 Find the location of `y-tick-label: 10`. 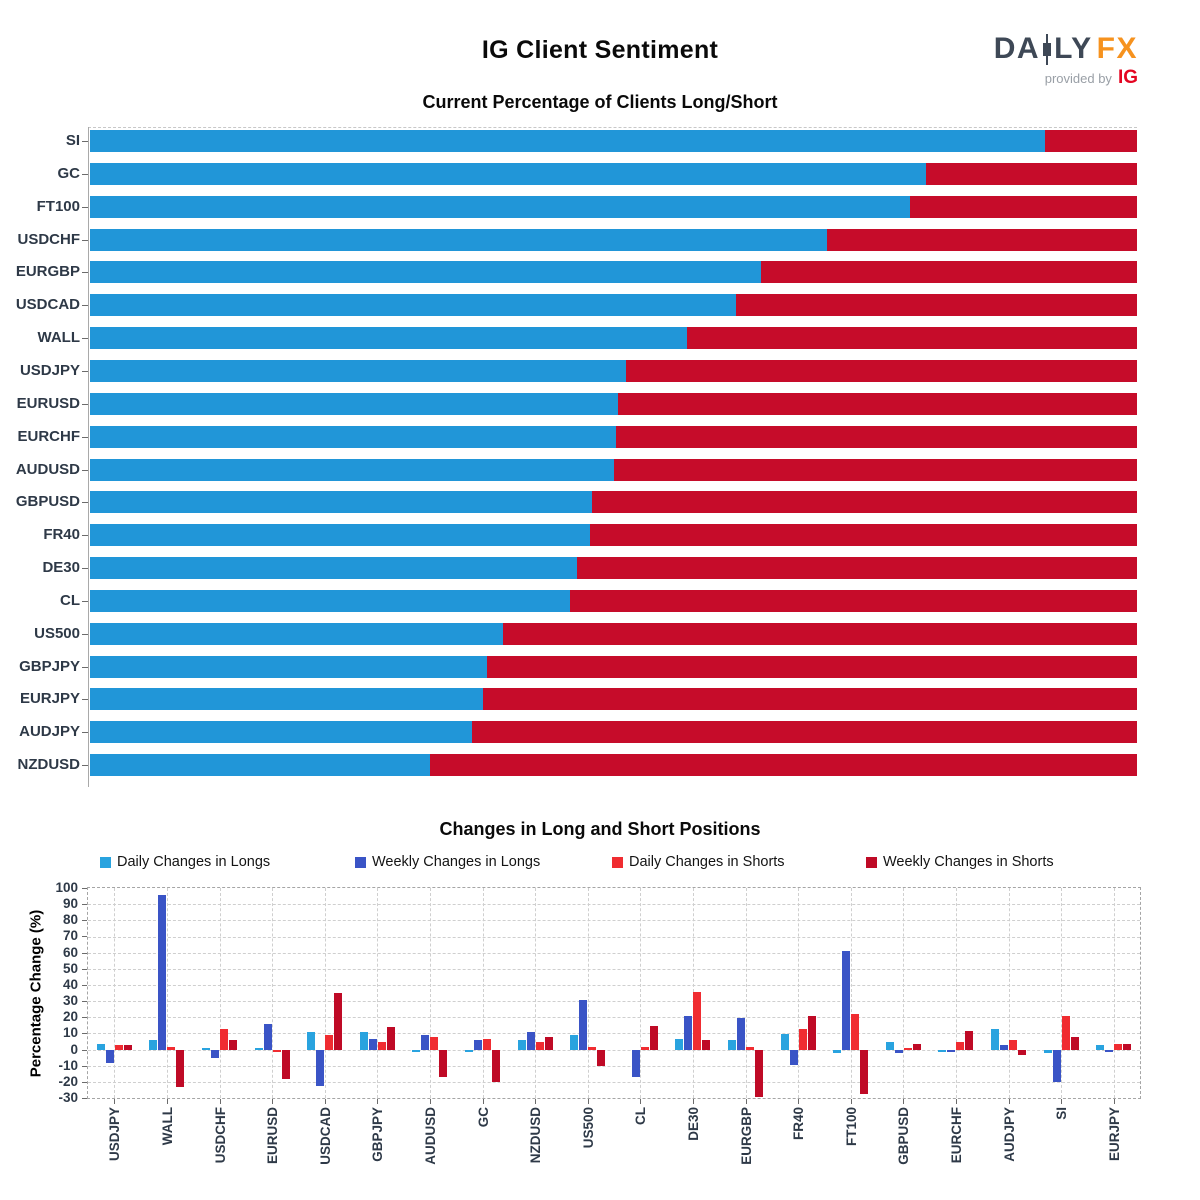

y-tick-label: 10 is located at coordinates (70, 1033).